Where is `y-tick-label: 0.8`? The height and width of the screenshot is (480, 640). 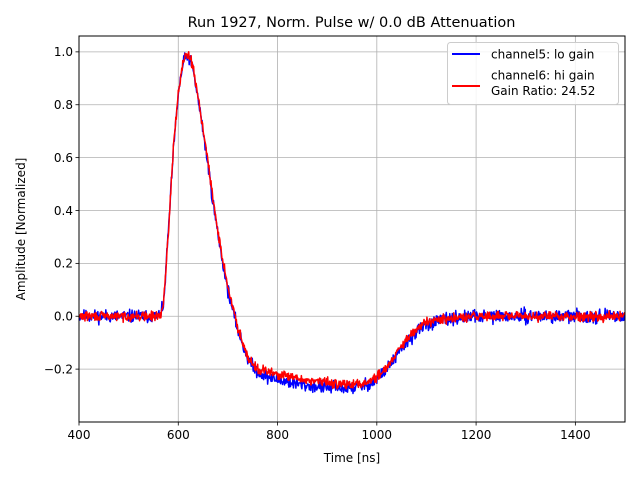 y-tick-label: 0.8 is located at coordinates (63, 105).